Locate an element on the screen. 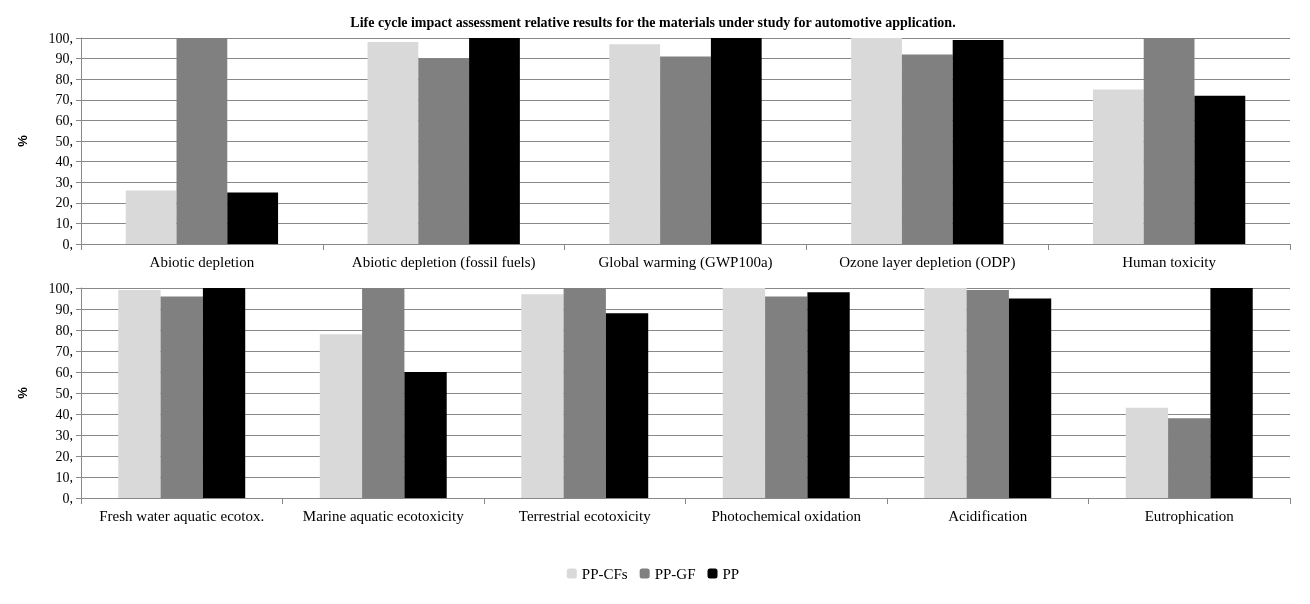 This screenshot has height=604, width=1310. legend-label: PP-CFs is located at coordinates (604, 573).